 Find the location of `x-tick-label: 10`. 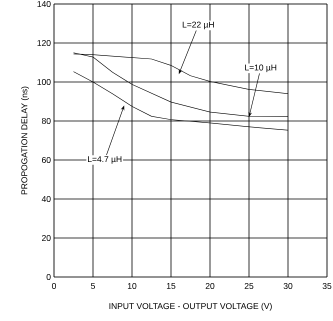

x-tick-label: 10 is located at coordinates (132, 286).